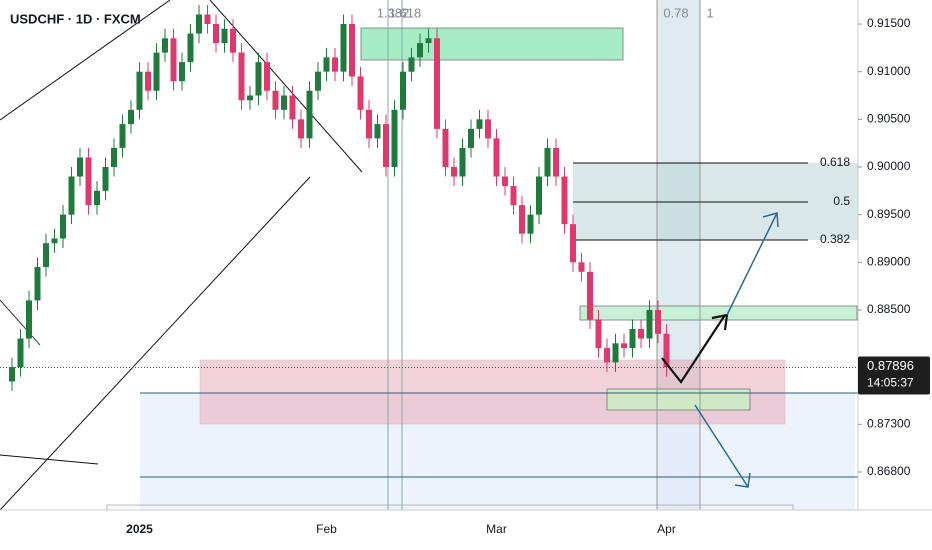 The height and width of the screenshot is (550, 932). Describe the element at coordinates (492, 44) in the screenshot. I see `supply-box` at that location.